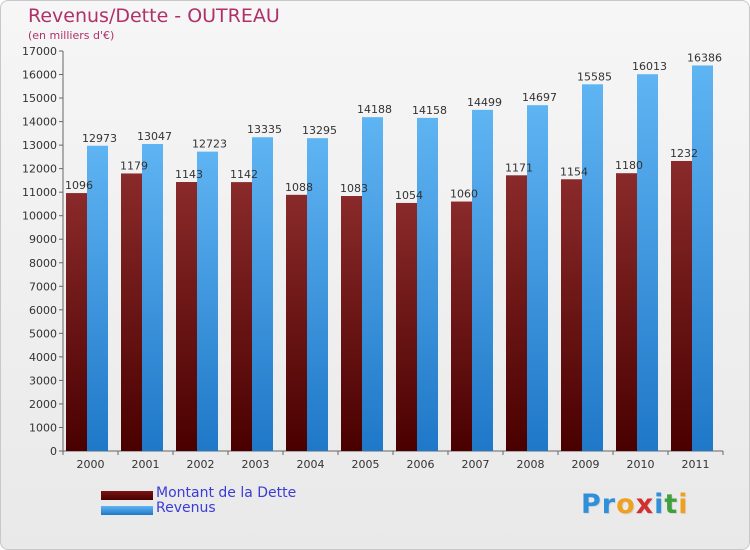 The width and height of the screenshot is (750, 550). I want to click on y-tick-label: 12000, so click(39, 169).